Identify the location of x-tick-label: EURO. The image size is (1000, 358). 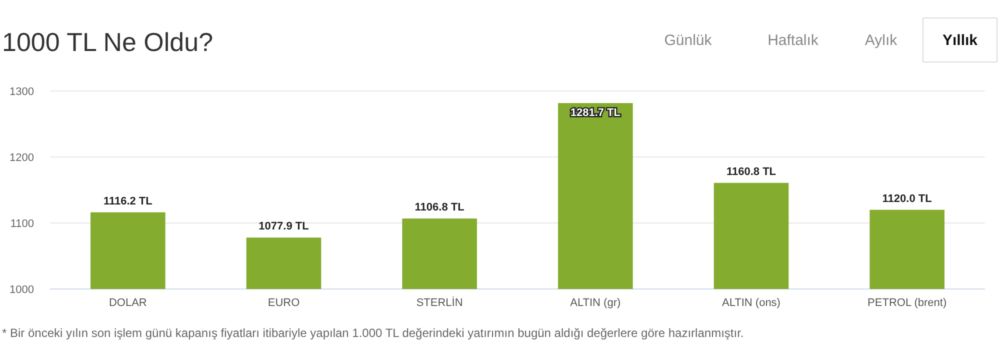
(284, 303).